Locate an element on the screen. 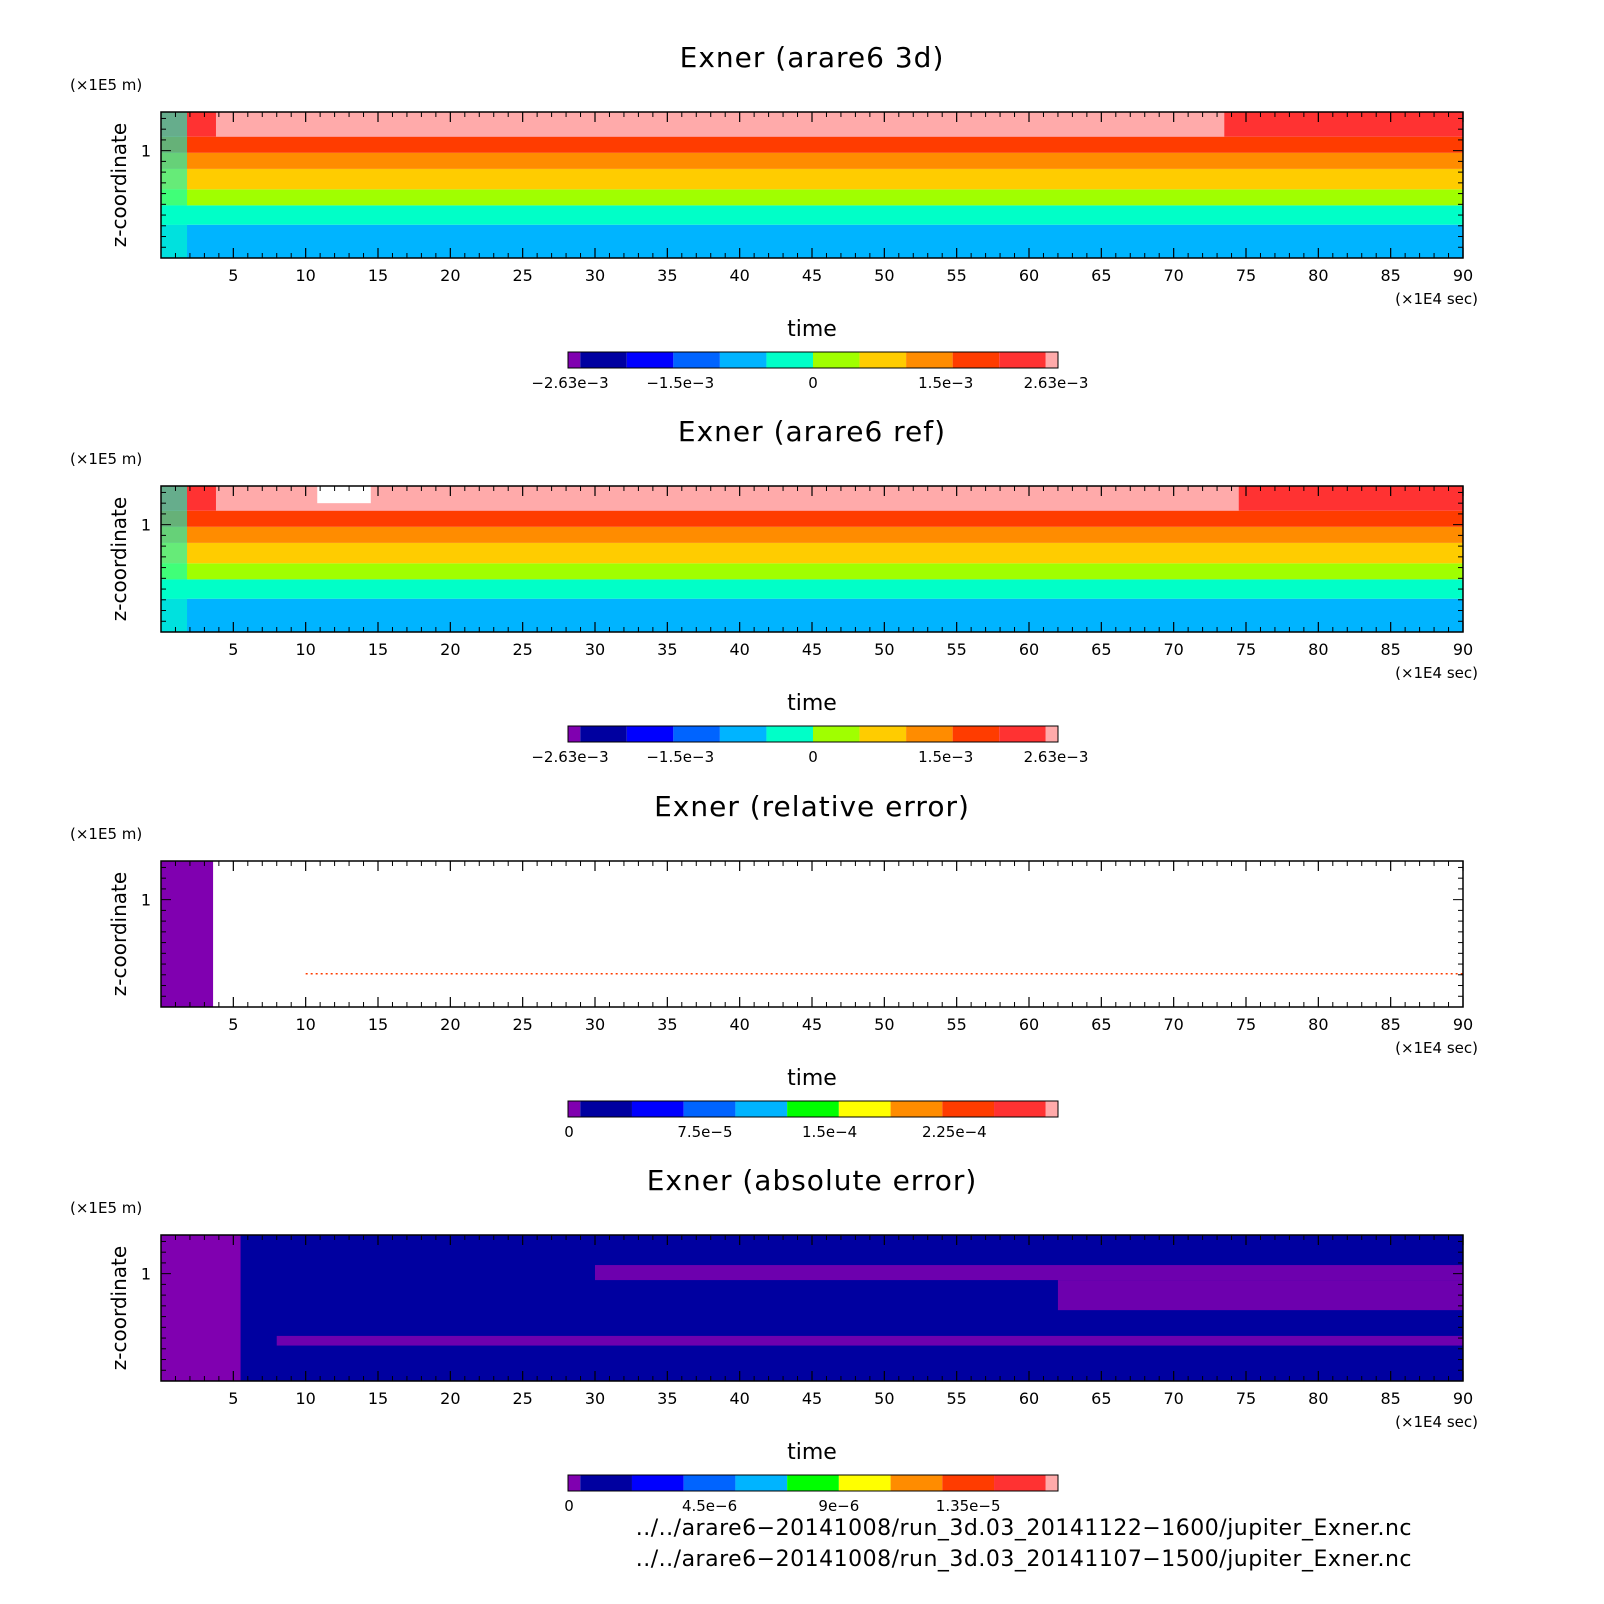 The image size is (1604, 1604). y-axis-label: z-coordinate is located at coordinates (119, 185).